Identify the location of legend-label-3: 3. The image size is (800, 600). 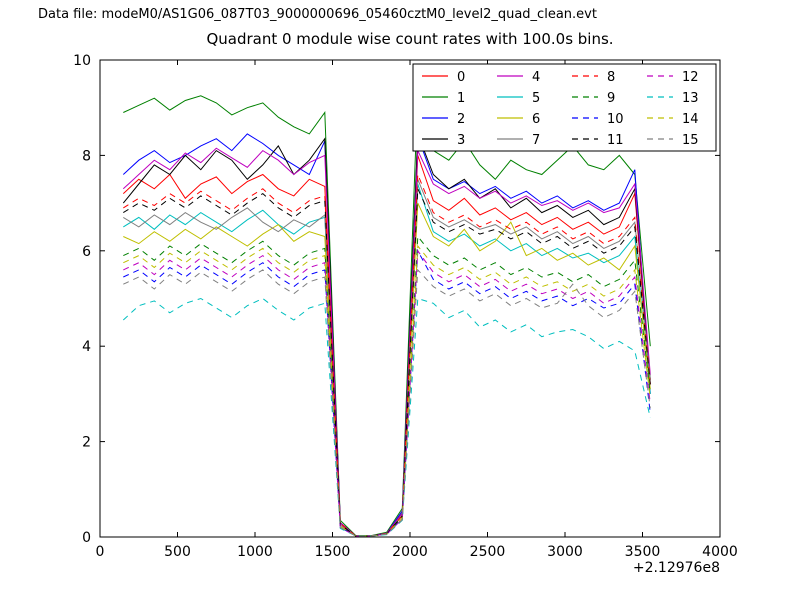
(461, 140).